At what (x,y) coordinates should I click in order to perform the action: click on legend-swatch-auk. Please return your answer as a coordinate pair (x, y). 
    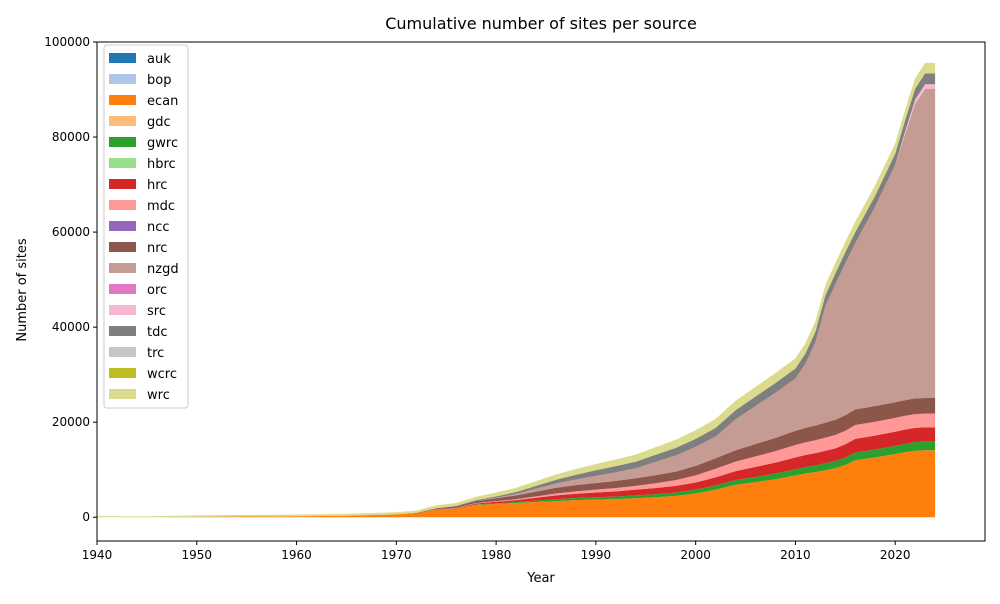
    Looking at the image, I should click on (122, 58).